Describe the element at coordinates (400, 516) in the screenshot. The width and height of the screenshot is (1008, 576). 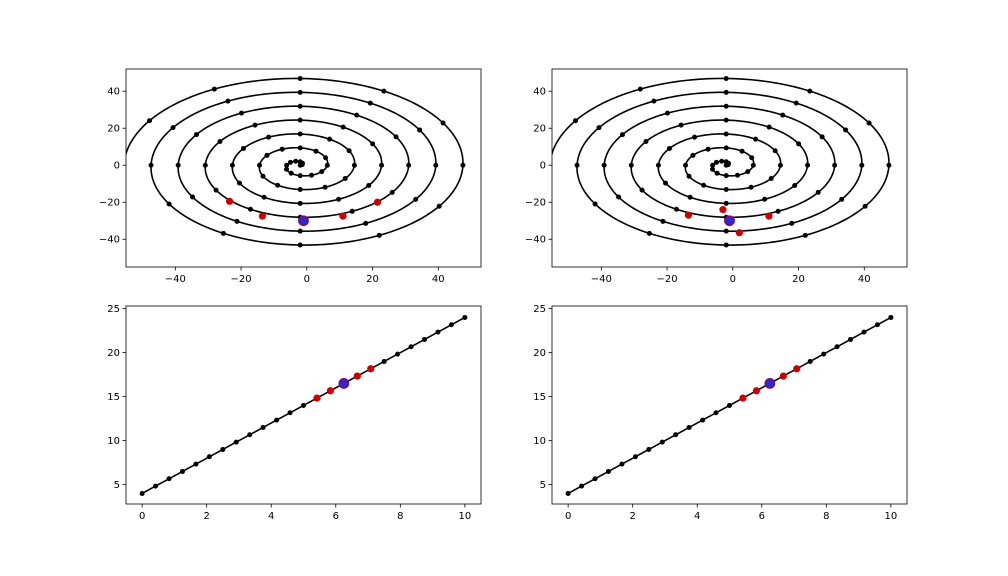
I see `x-tick-label: 8` at that location.